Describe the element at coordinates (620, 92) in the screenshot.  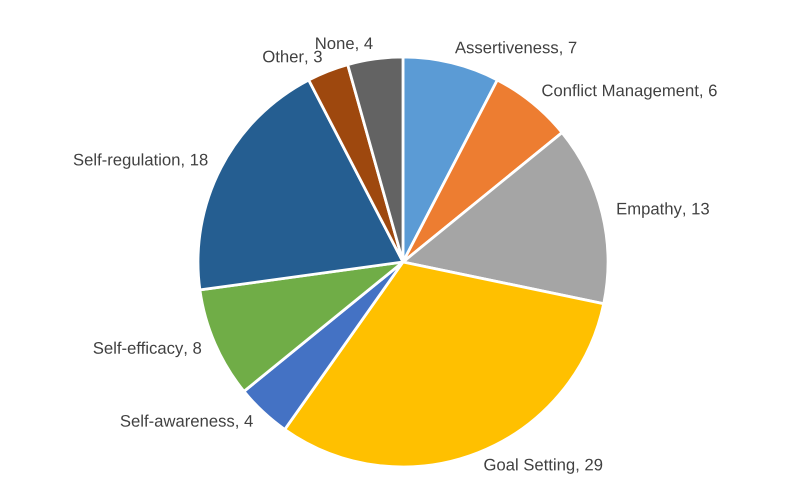
I see `slice-label: Conflict Management` at that location.